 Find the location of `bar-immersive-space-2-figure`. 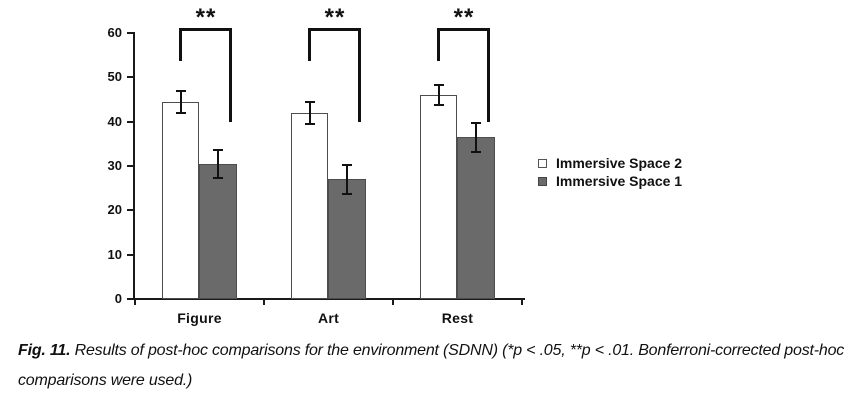

bar-immersive-space-2-figure is located at coordinates (180, 200).